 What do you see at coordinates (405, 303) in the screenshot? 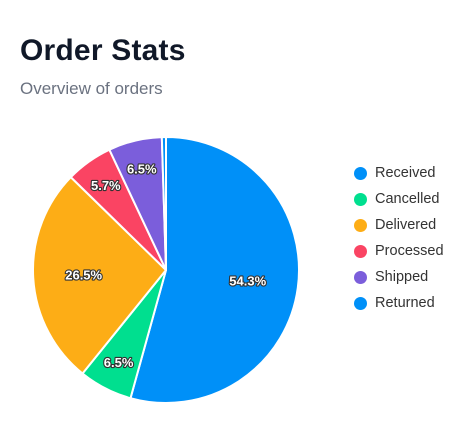
I see `legend-label: Returned` at bounding box center [405, 303].